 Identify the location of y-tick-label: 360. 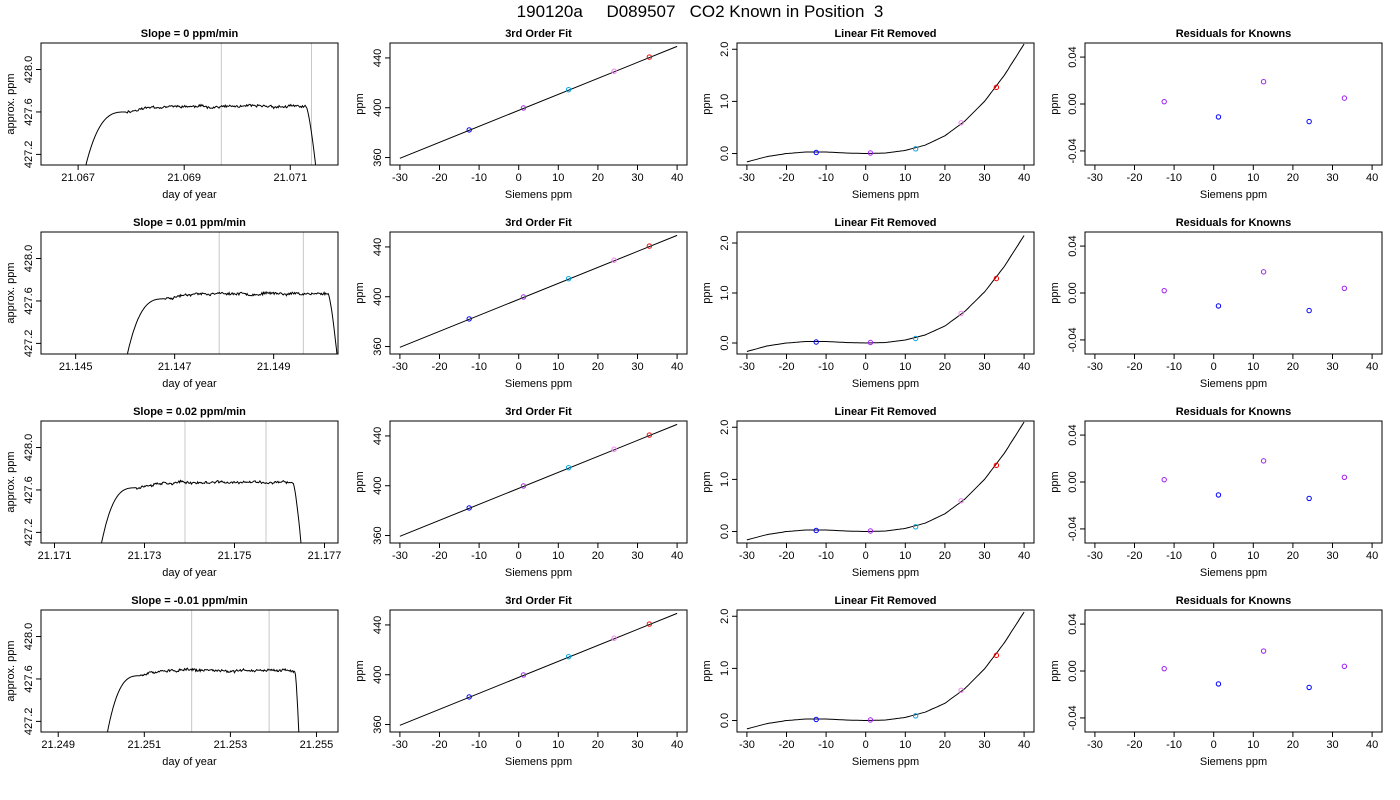
(378, 346).